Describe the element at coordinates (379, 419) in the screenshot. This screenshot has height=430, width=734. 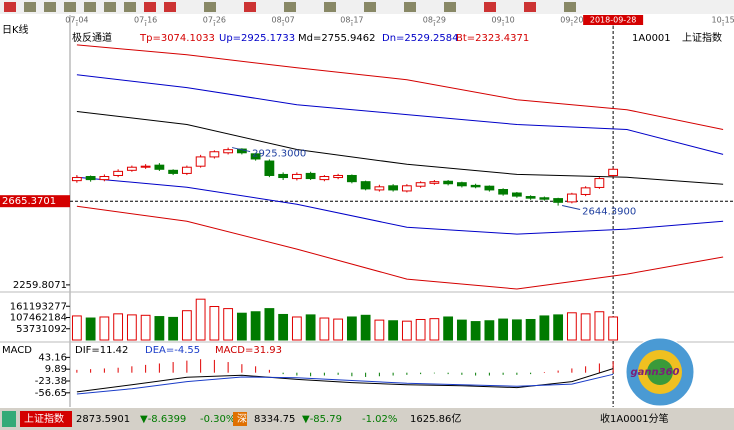
I see `status-value: -1.02%` at that location.